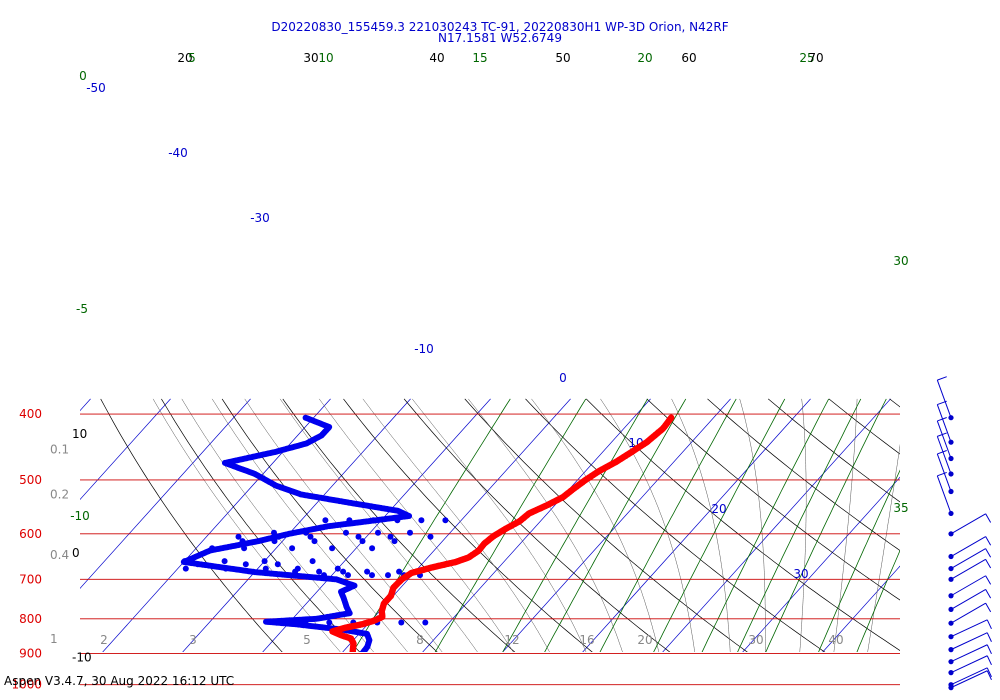  Describe the element at coordinates (30, 579) in the screenshot. I see `pressure-label: 700` at that location.